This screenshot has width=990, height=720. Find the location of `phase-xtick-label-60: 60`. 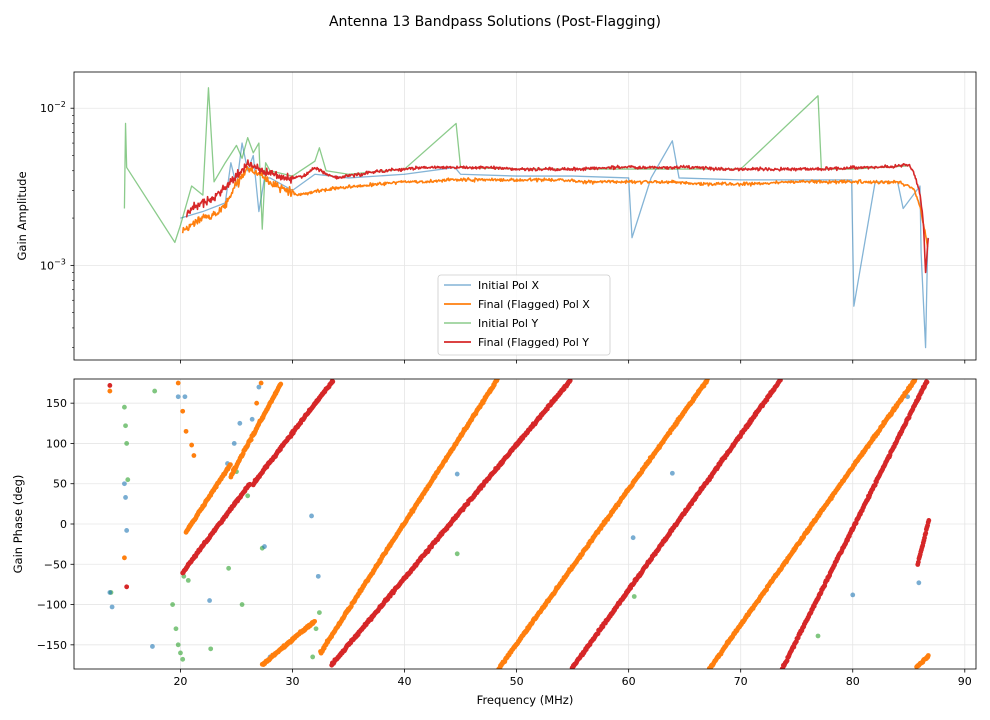

phase-xtick-label-60: 60 is located at coordinates (629, 681).